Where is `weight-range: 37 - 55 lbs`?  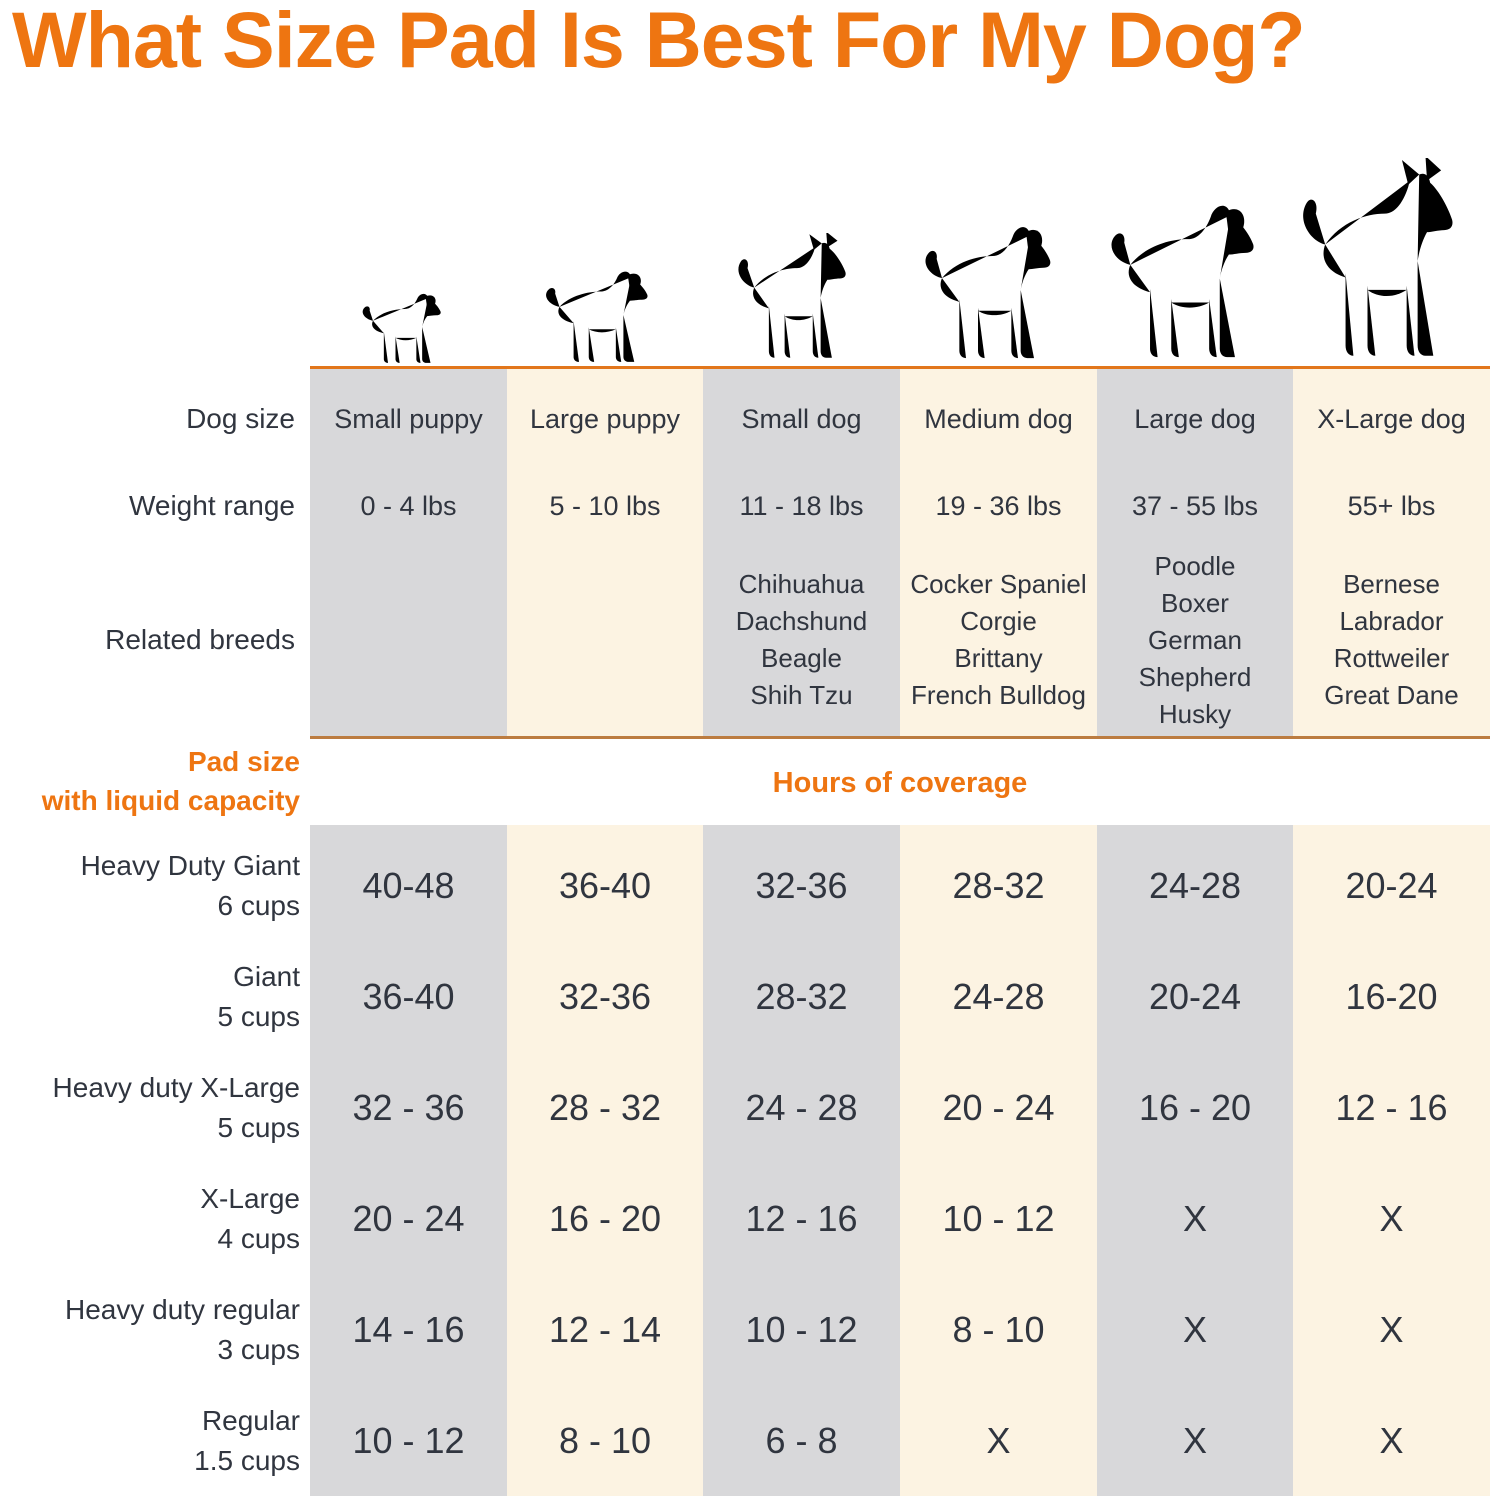
weight-range: 37 - 55 lbs is located at coordinates (1195, 506).